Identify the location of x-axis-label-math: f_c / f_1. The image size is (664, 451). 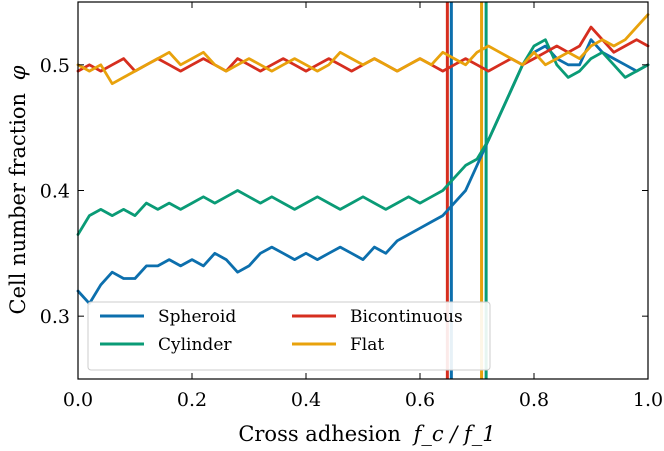
(454, 434).